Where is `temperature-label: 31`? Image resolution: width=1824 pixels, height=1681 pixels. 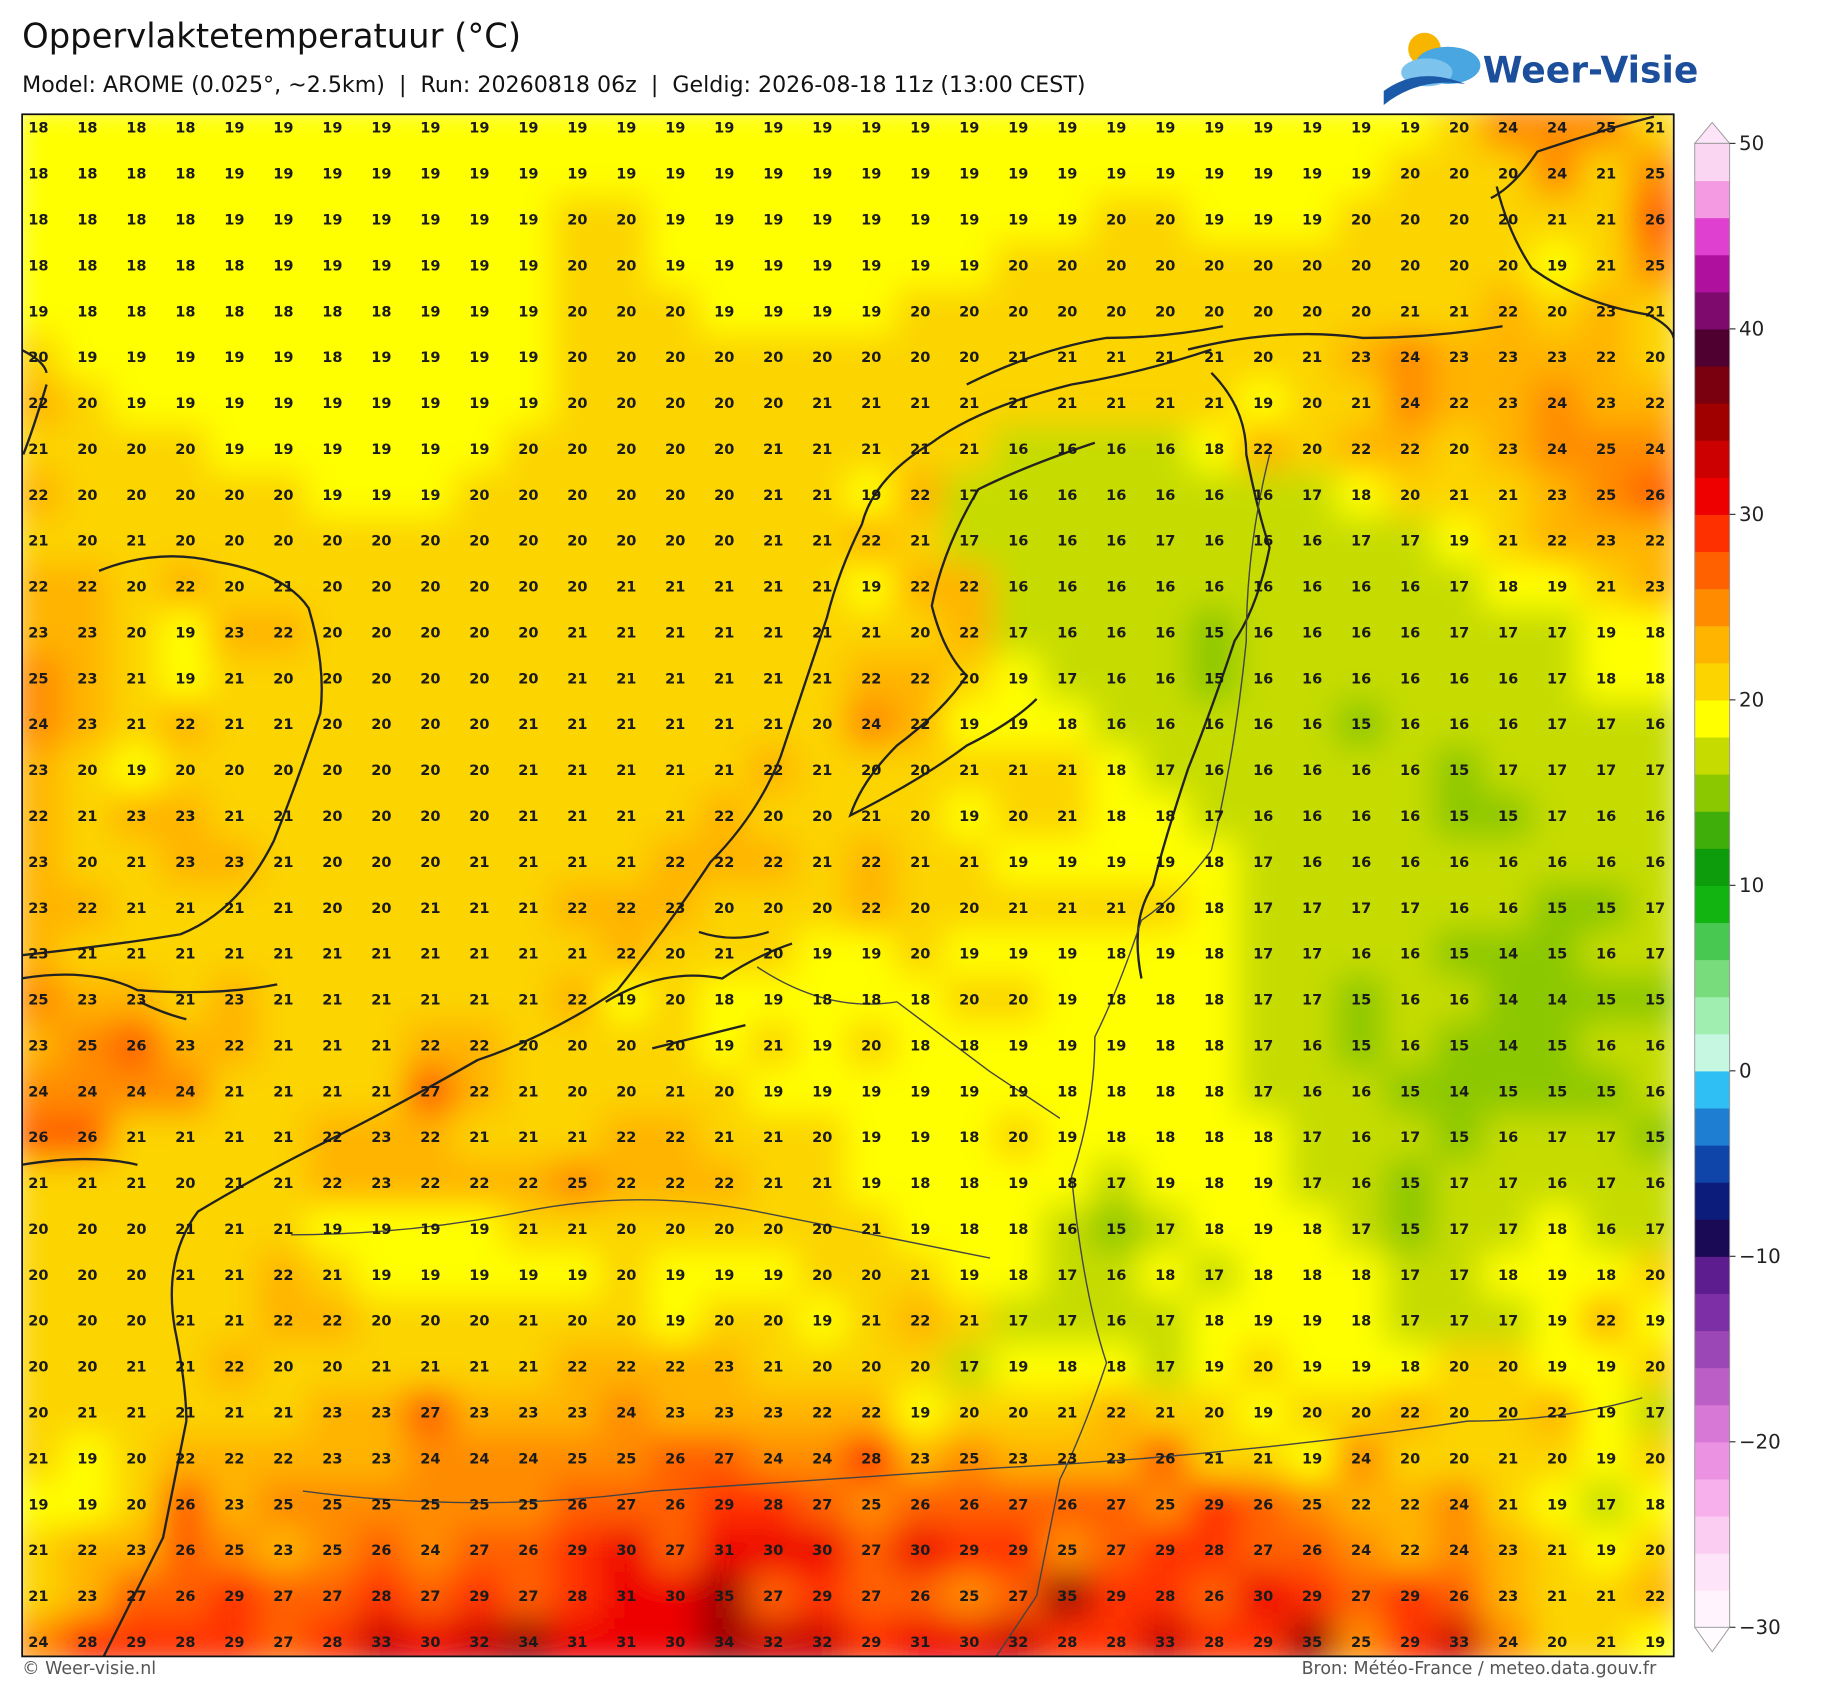
temperature-label: 31 is located at coordinates (920, 1642).